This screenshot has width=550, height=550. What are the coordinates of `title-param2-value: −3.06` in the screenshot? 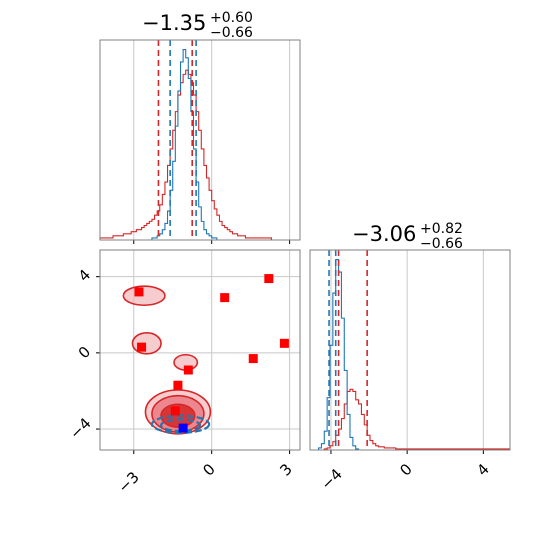 It's located at (384, 234).